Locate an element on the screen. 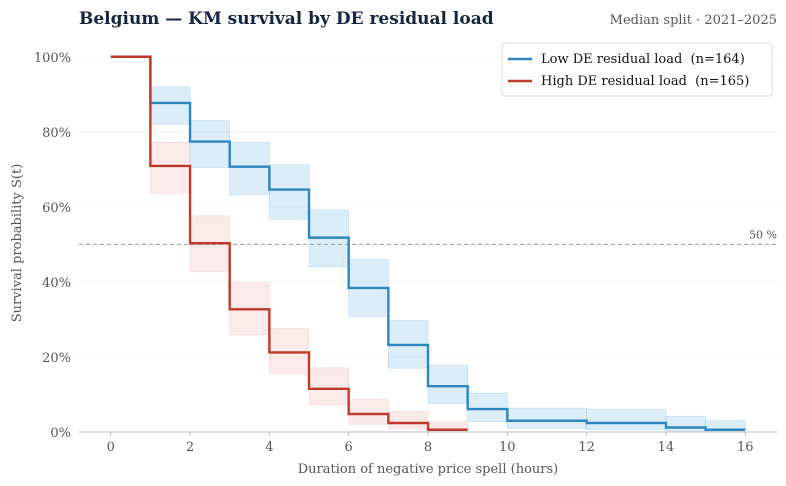 The width and height of the screenshot is (786, 486). x-tick-label-7: 14 is located at coordinates (666, 447).